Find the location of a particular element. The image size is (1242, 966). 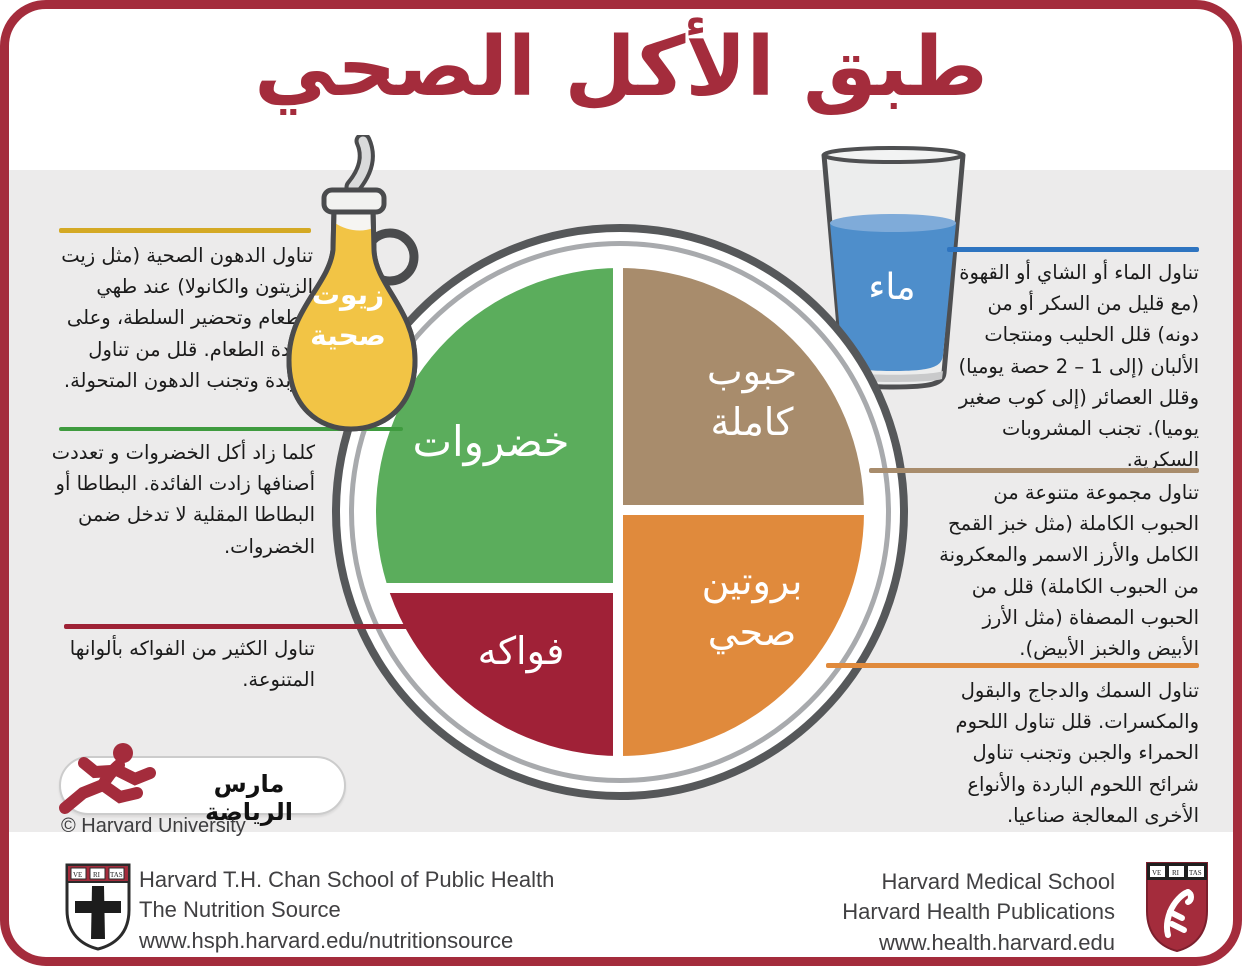

hms-shield-logo: VE RI TAS is located at coordinates (1177, 907).